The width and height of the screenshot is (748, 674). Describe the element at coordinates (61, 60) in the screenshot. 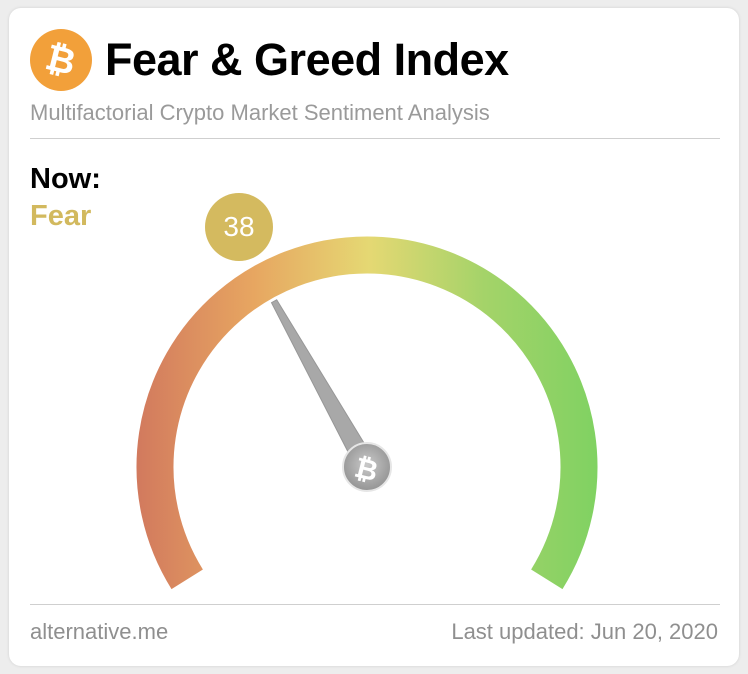

I see `bitcoin-logo-icon: ₿` at that location.